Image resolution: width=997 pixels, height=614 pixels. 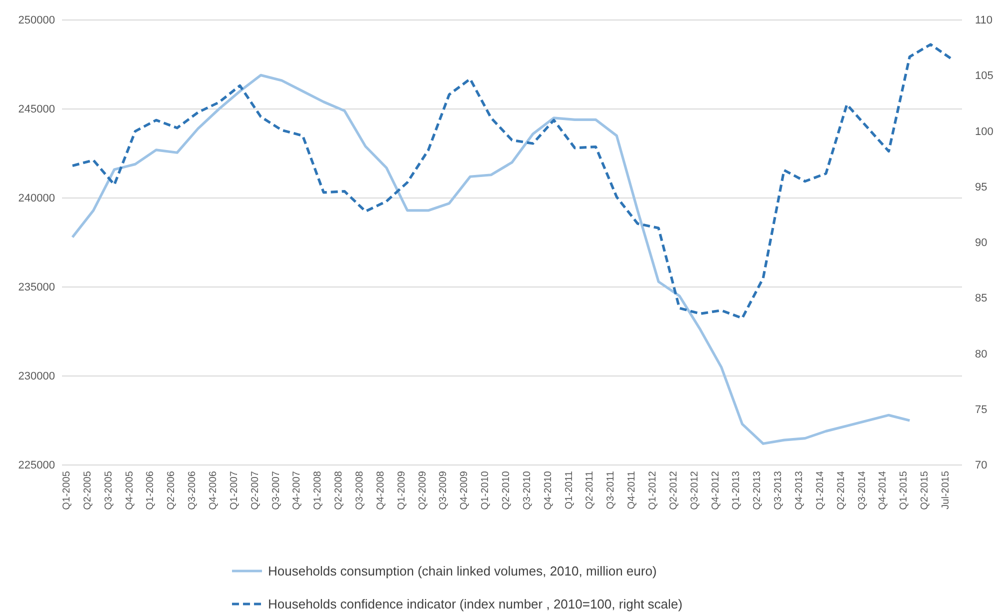 What do you see at coordinates (778, 490) in the screenshot?
I see `x-tick-label: Q3-2013` at bounding box center [778, 490].